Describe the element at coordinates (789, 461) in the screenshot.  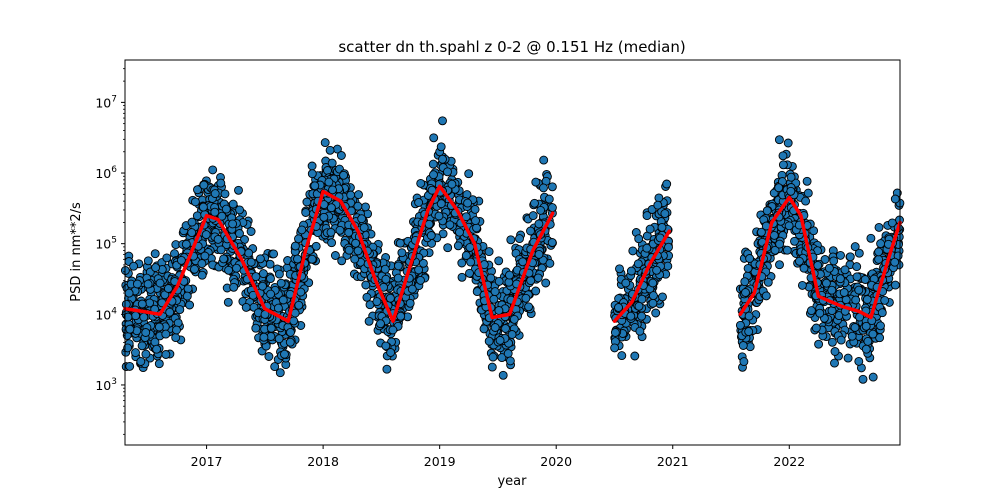
I see `x-tick-label: 2022` at that location.